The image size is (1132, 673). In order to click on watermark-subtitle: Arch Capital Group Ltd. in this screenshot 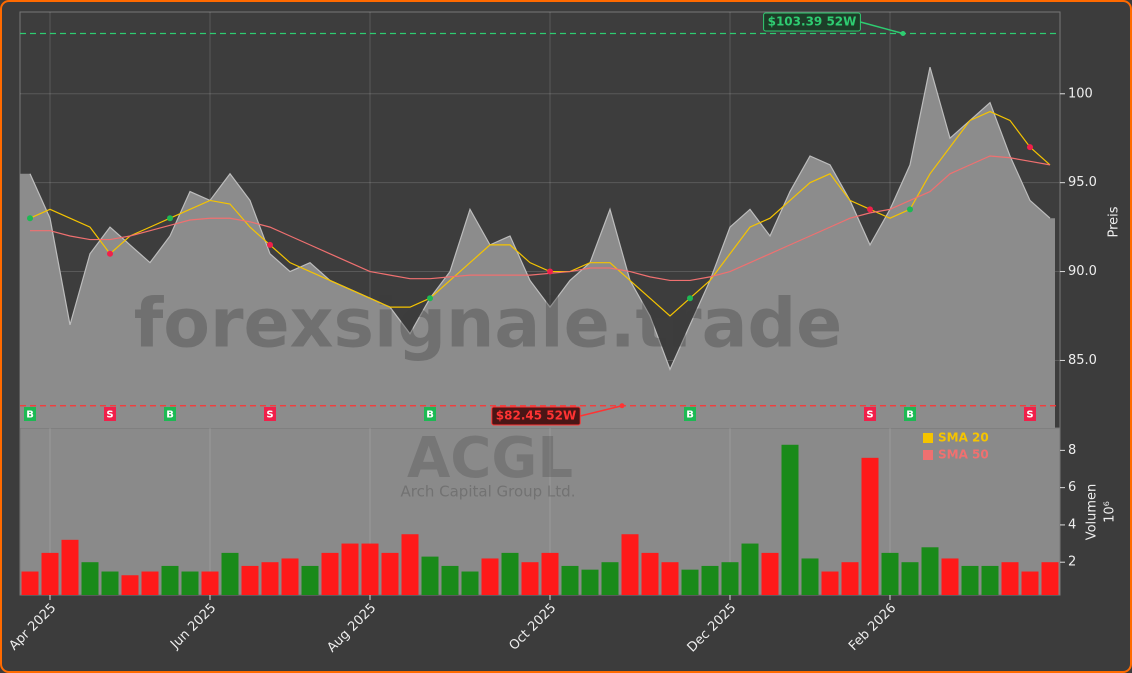, I will do `click(488, 492)`.